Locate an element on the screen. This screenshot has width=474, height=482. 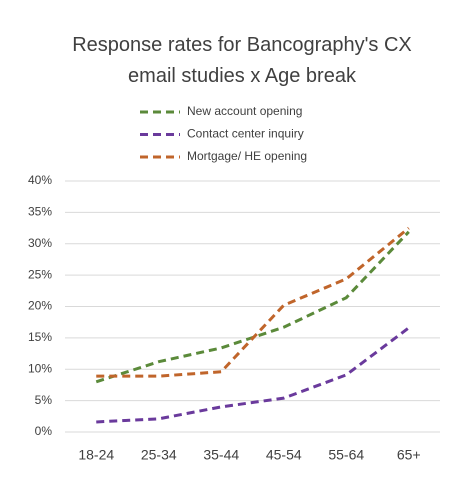
y-tick-label: 20% is located at coordinates (40, 306).